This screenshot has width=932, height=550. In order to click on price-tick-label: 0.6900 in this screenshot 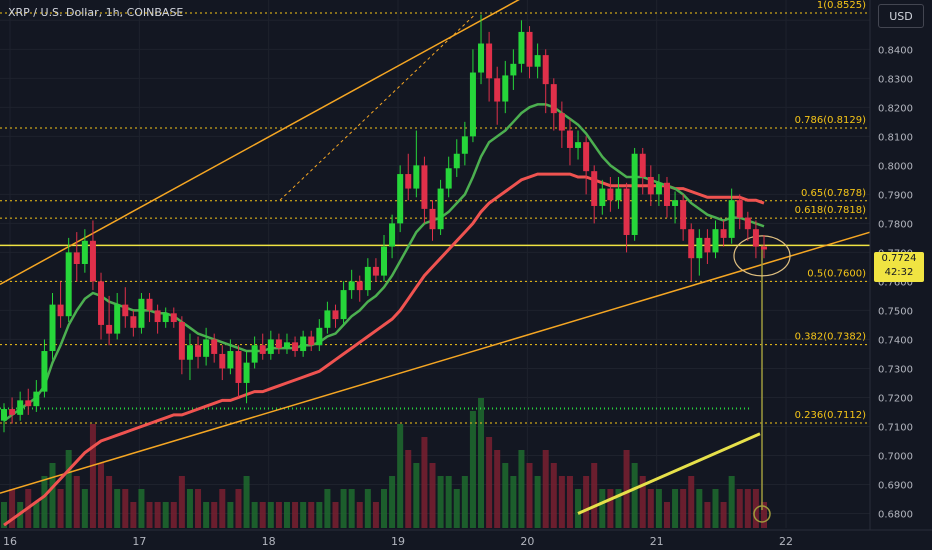, I will do `click(895, 485)`.